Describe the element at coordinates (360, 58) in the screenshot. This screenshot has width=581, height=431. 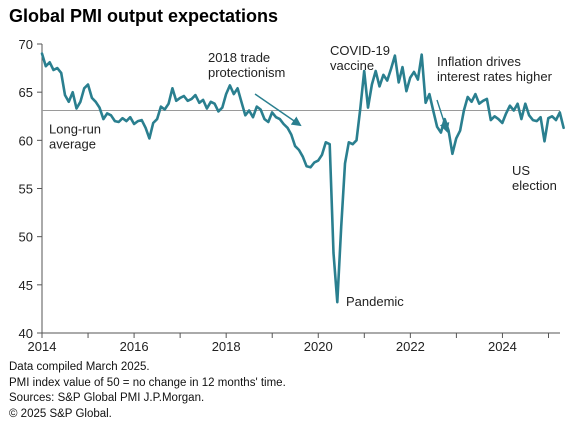
I see `annotation-covid-vaccine: COVID-19 vaccine` at that location.